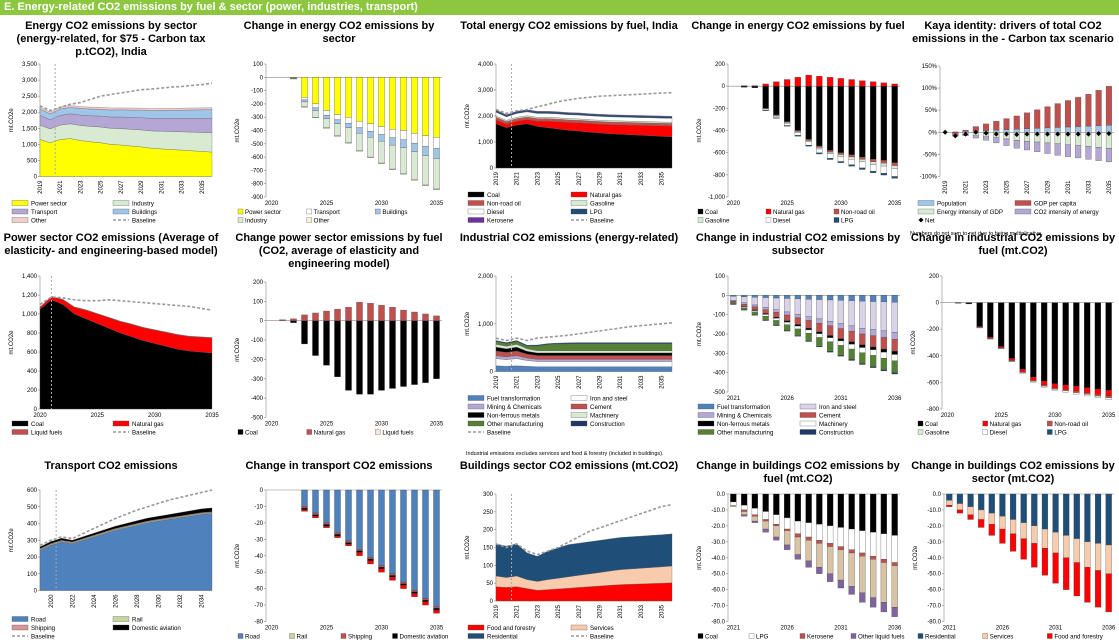 The width and height of the screenshot is (1119, 644). Describe the element at coordinates (40, 416) in the screenshot. I see `x-tick-label: 2020` at that location.